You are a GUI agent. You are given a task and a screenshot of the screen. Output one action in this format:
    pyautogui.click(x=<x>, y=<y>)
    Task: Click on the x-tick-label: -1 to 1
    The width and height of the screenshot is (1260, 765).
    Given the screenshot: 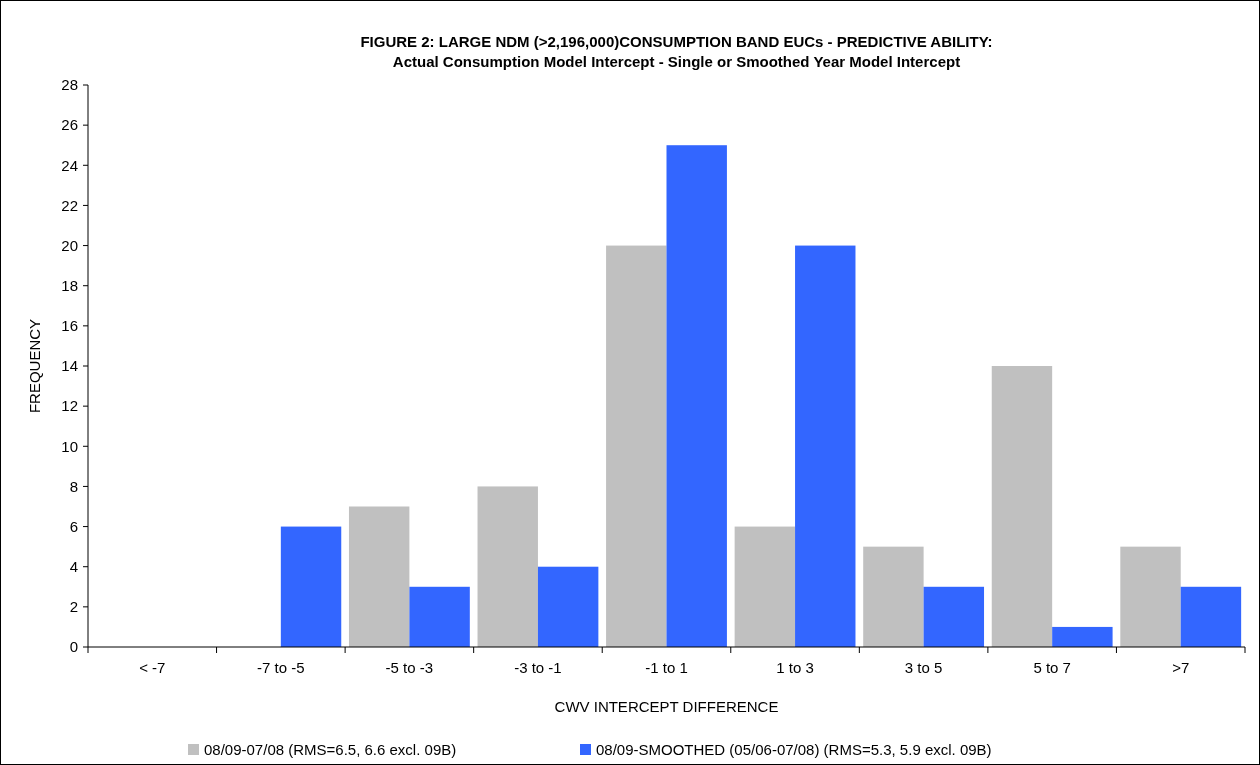 What is the action you would take?
    pyautogui.click(x=666, y=667)
    